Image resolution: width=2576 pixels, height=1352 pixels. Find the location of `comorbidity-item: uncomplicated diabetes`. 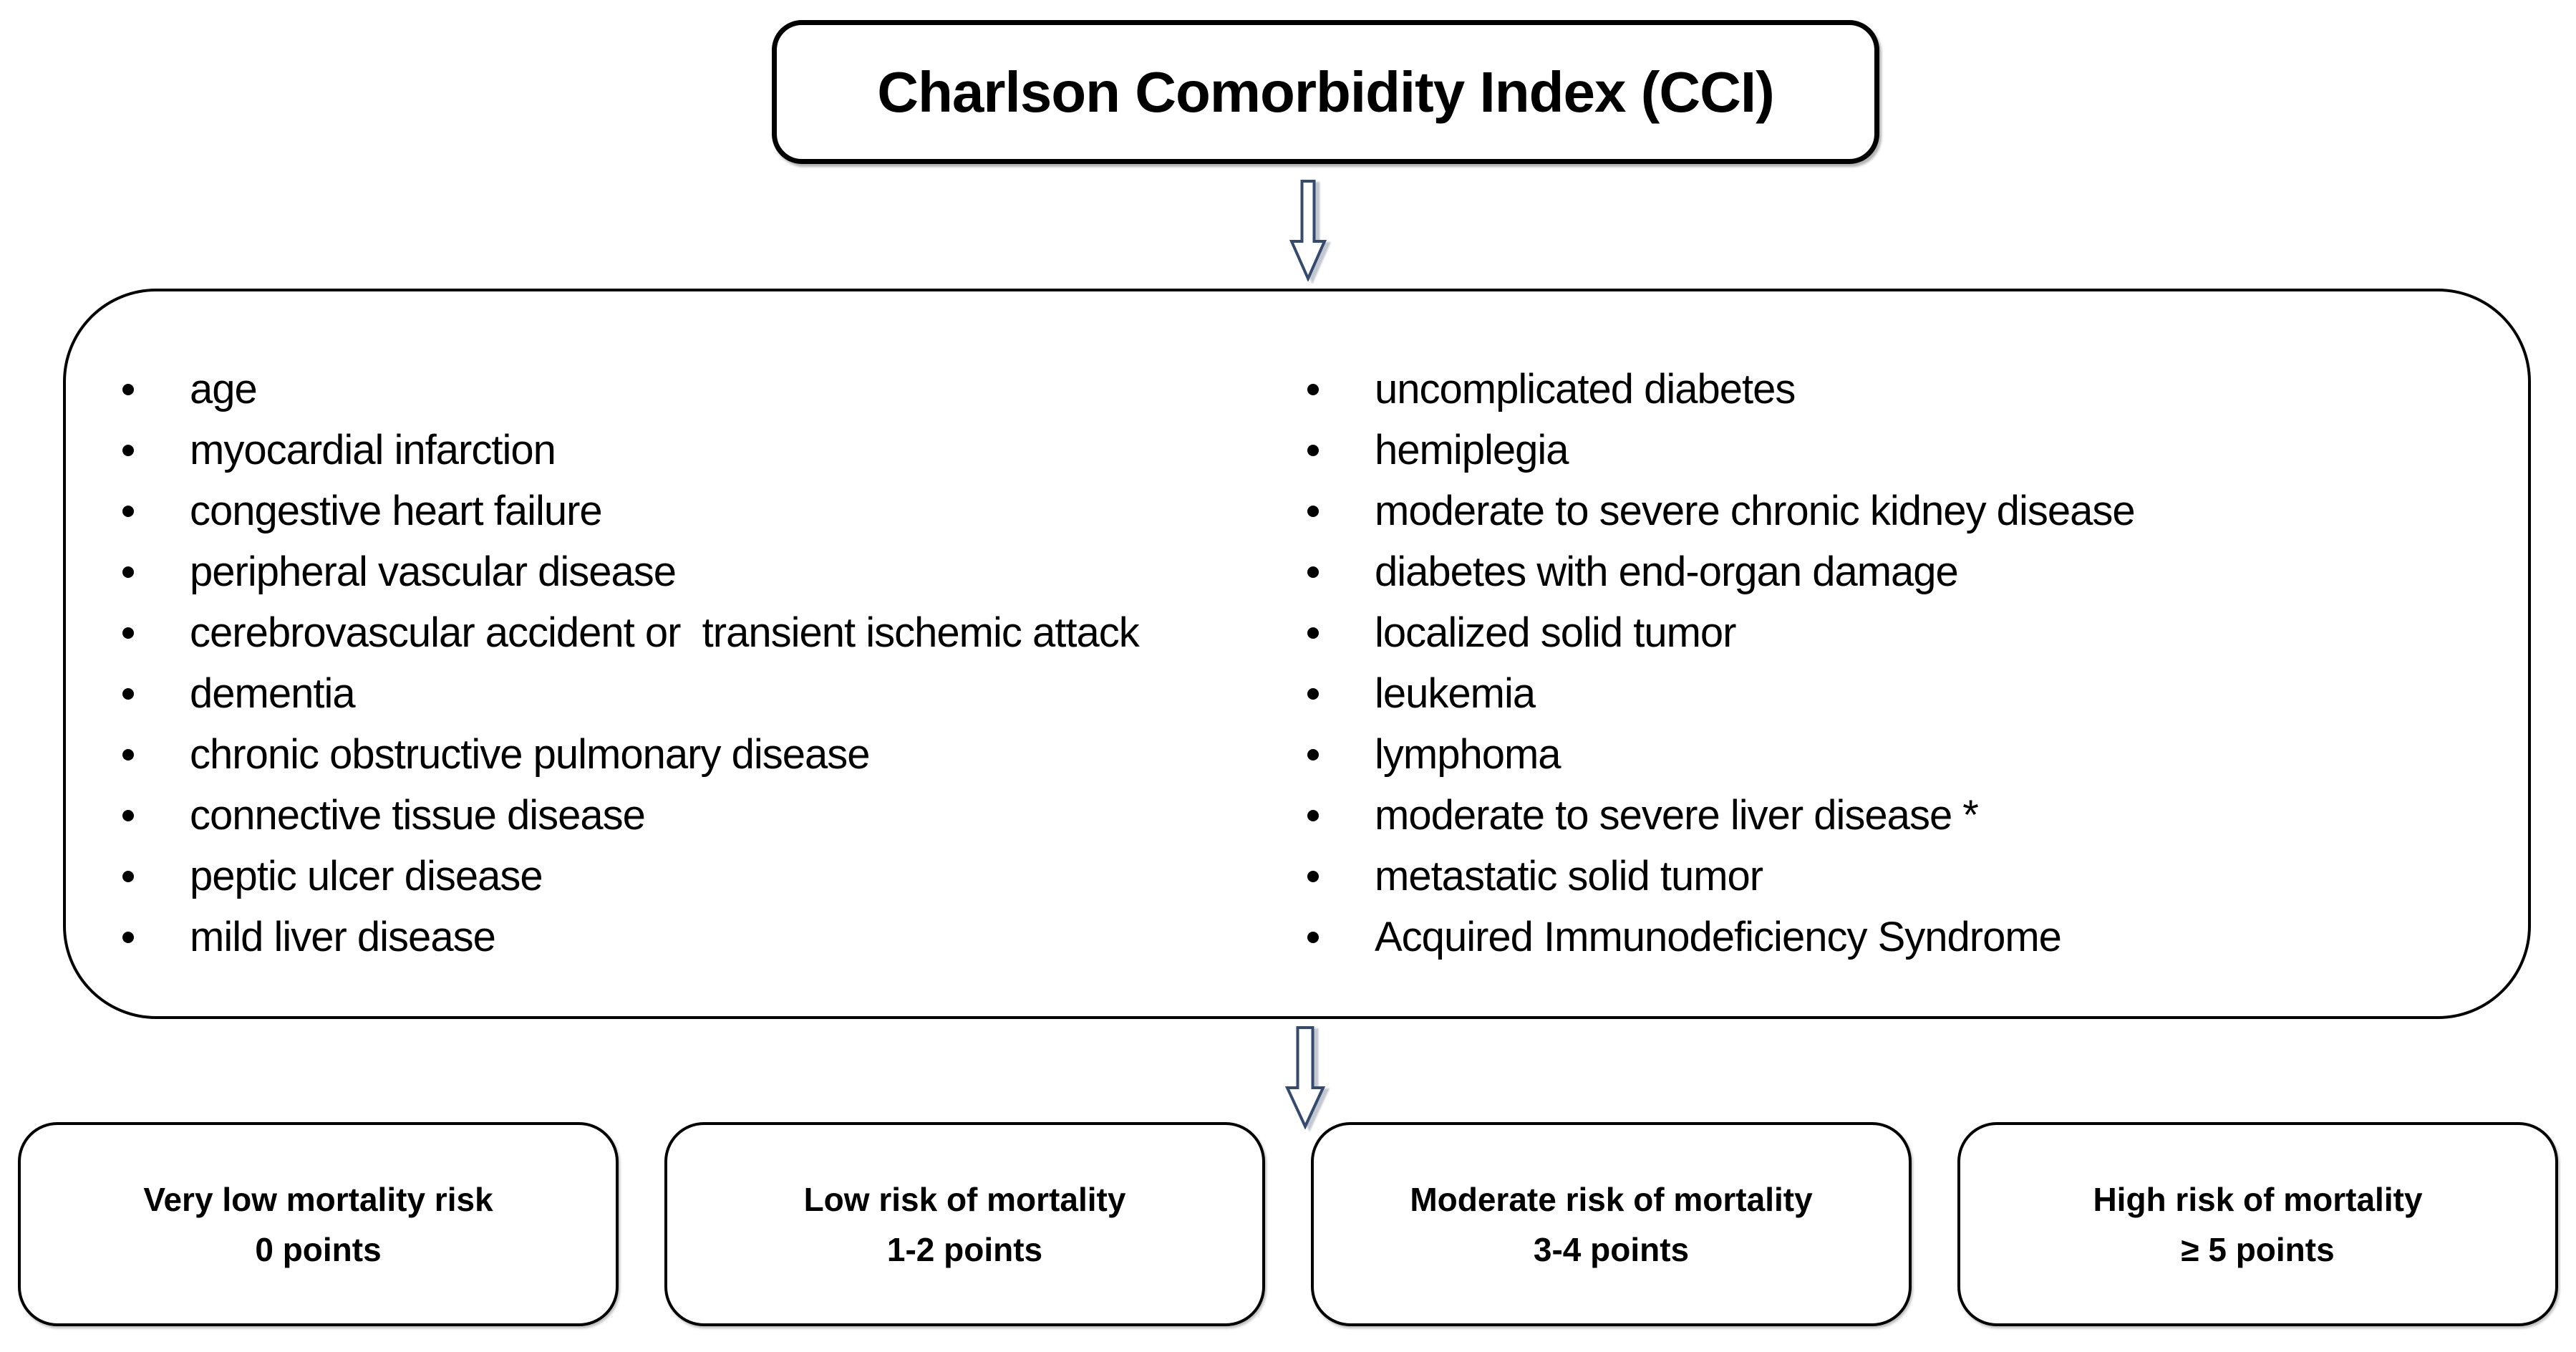

comorbidity-item: uncomplicated diabetes is located at coordinates (1721, 389).